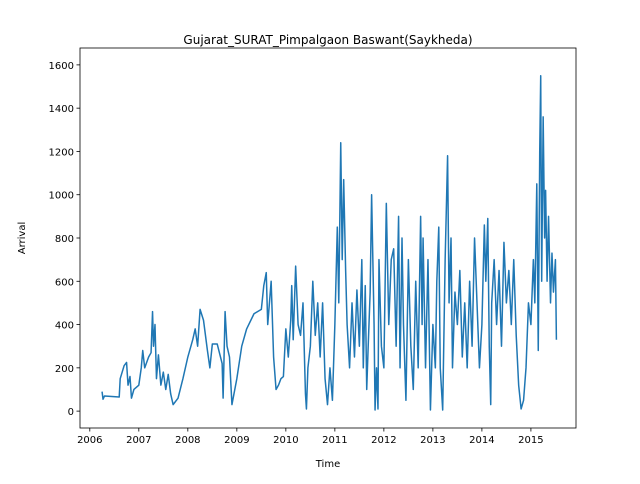  Describe the element at coordinates (61, 109) in the screenshot. I see `y-tick-label: 1400` at that location.